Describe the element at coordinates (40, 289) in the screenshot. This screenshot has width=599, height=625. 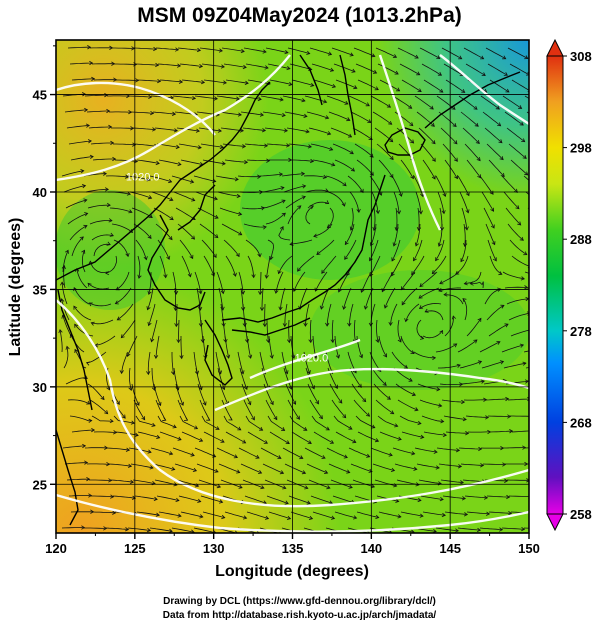
I see `y-tick-label: 35` at that location.